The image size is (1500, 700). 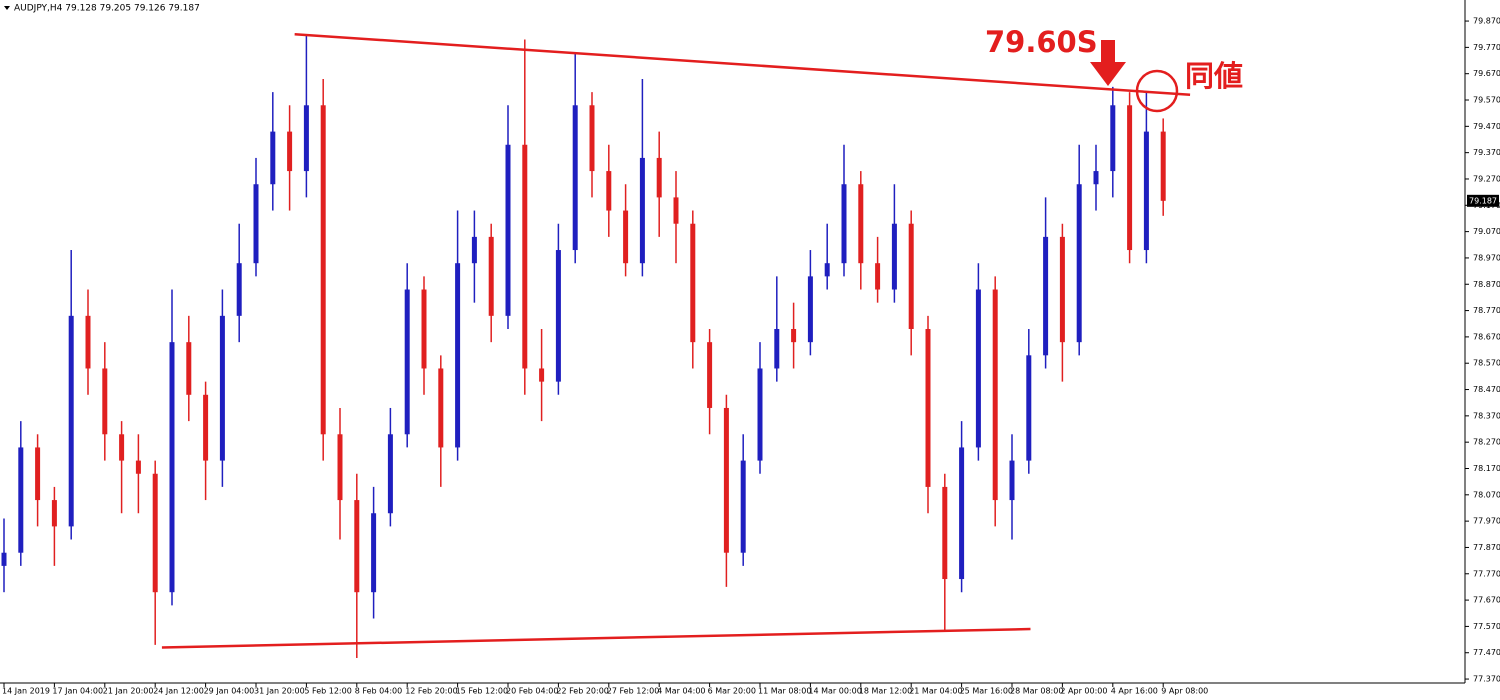 I want to click on y-tick-label: 79.270, so click(x=1486, y=178).